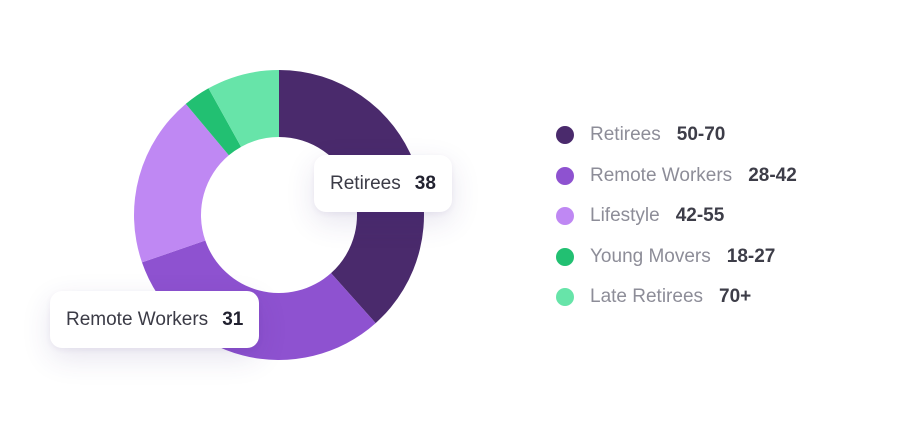  Describe the element at coordinates (650, 256) in the screenshot. I see `legend-label: Young Movers` at that location.